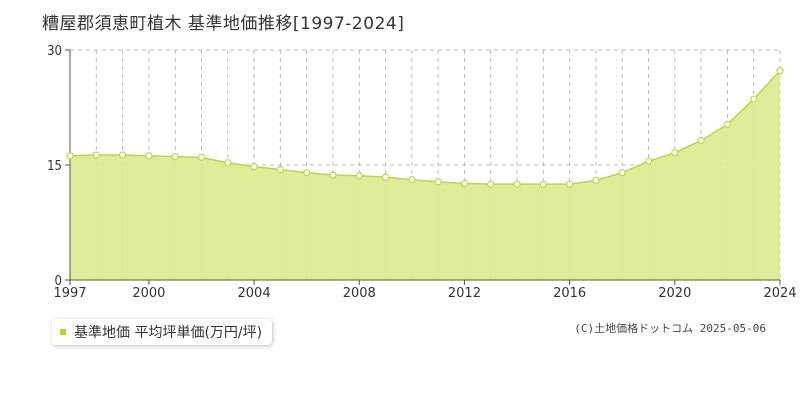 The width and height of the screenshot is (800, 400). What do you see at coordinates (168, 333) in the screenshot?
I see `legend-label: 基準地価 平均坪単価(万円/坪)` at bounding box center [168, 333].